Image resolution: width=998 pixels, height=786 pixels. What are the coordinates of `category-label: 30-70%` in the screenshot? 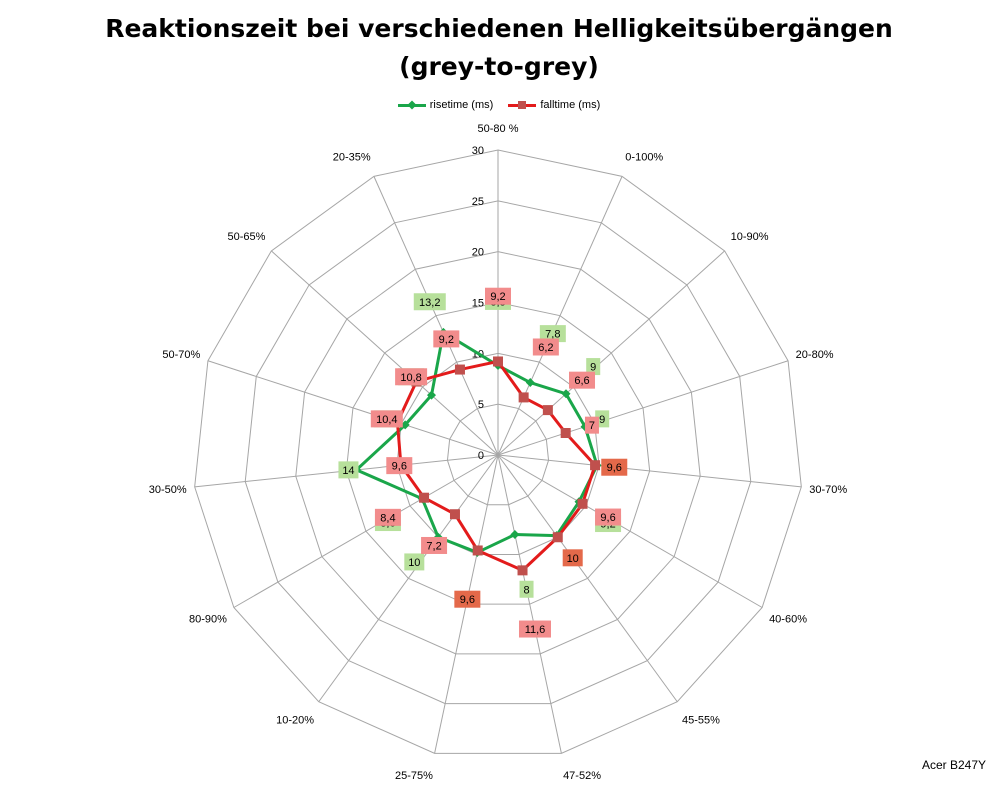 It's located at (828, 490).